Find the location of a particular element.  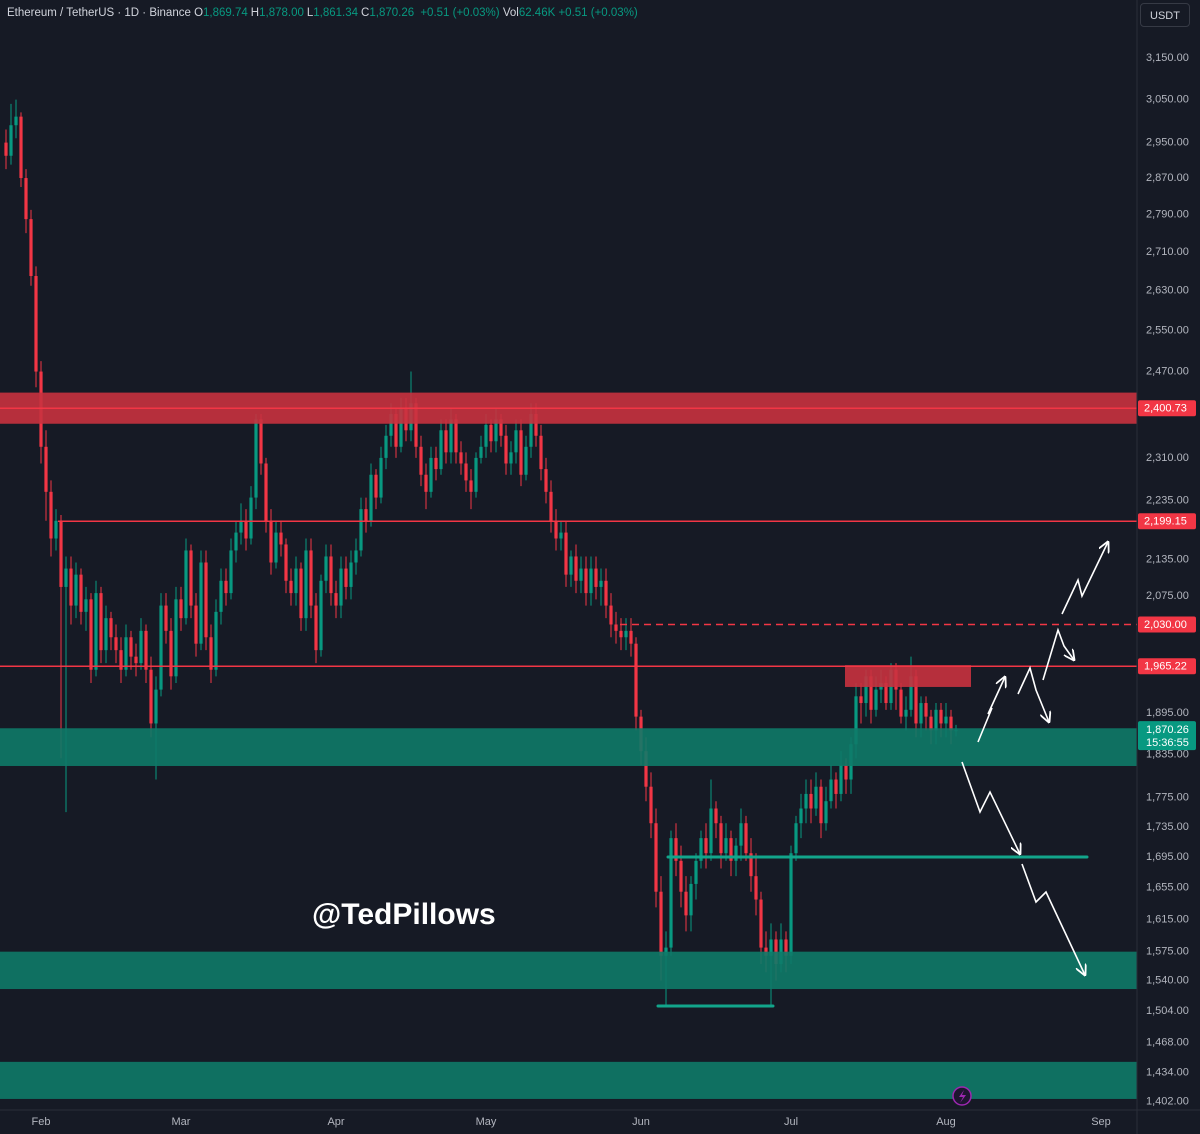

volume-key: Vol is located at coordinates (510, 13).